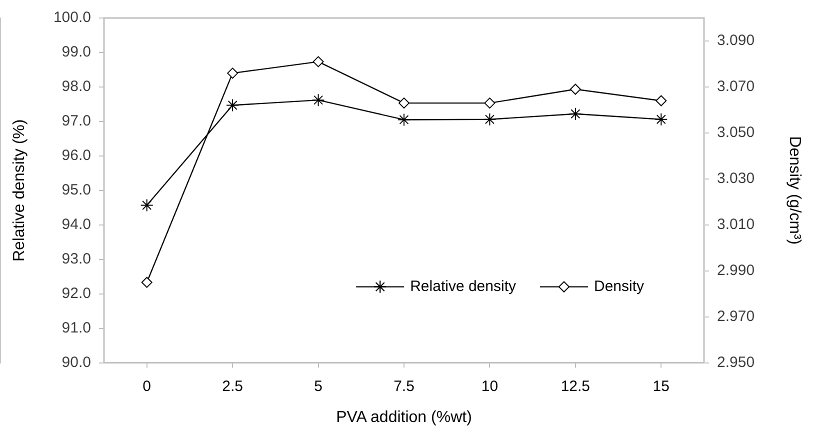 The width and height of the screenshot is (814, 431). I want to click on x-tick-label: 0, so click(147, 386).